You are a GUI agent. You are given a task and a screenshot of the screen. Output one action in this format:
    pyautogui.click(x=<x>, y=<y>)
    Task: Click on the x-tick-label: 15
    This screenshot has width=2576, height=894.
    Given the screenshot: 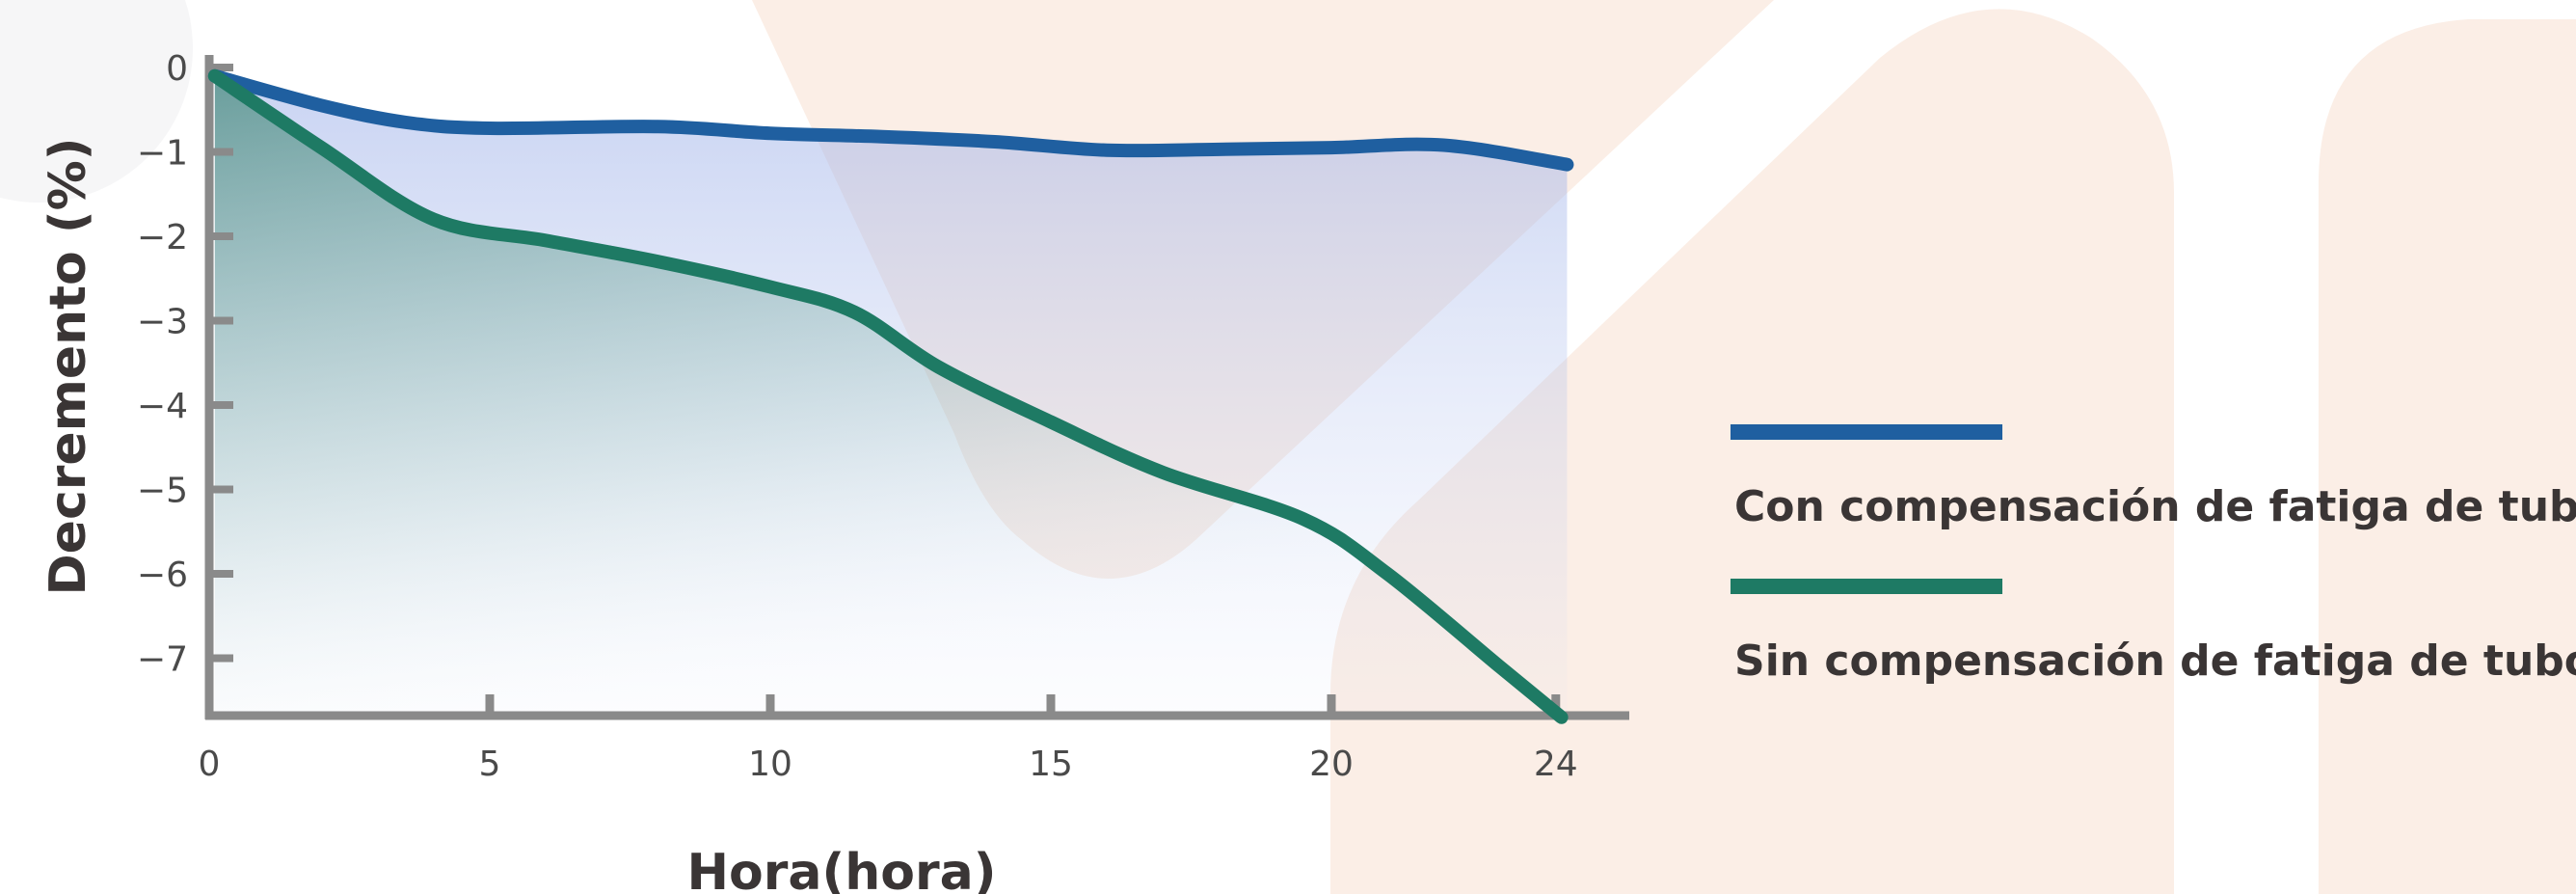 What is the action you would take?
    pyautogui.click(x=1051, y=764)
    